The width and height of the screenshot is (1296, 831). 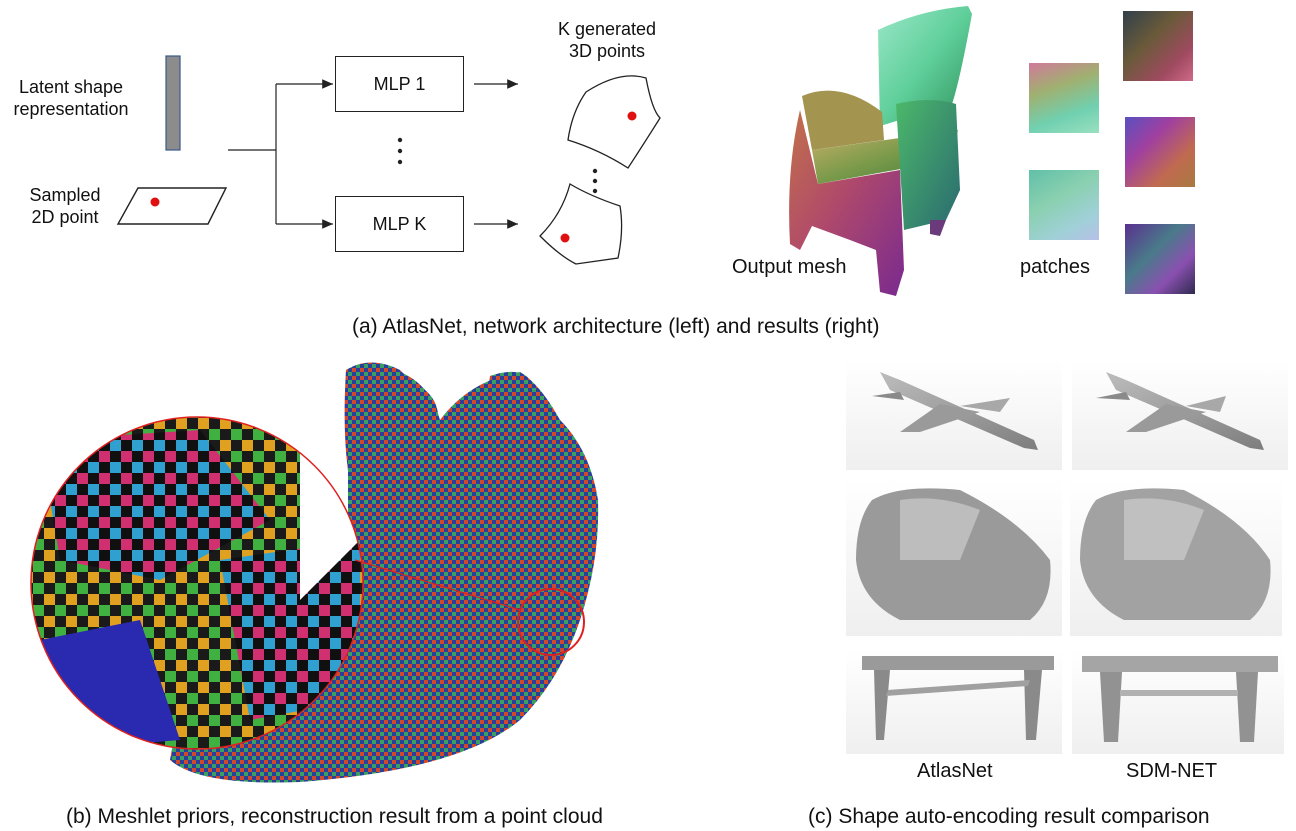 I want to click on mlp-k-label: MLP K, so click(x=399, y=223).